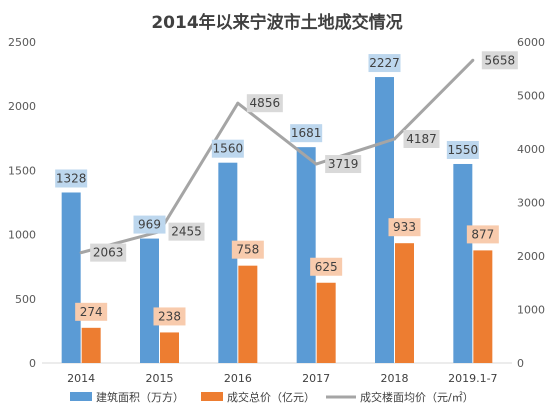 The image size is (554, 415). I want to click on right-axis-tick-label: 1000, so click(531, 310).